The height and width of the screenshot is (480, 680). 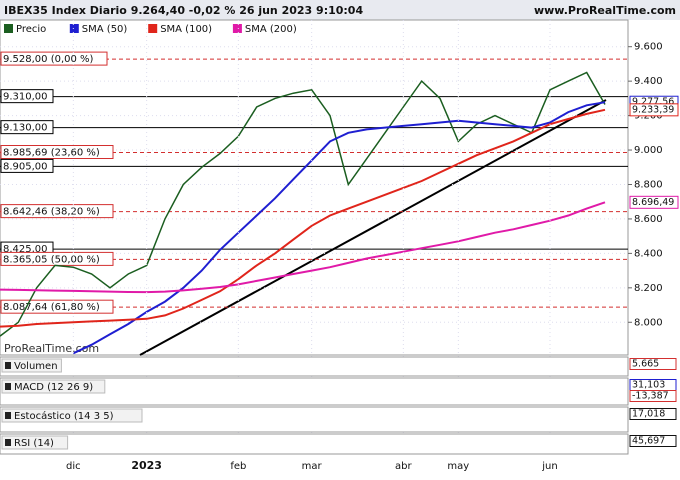 I want to click on last-value-label: 8.696,49, so click(x=653, y=202).